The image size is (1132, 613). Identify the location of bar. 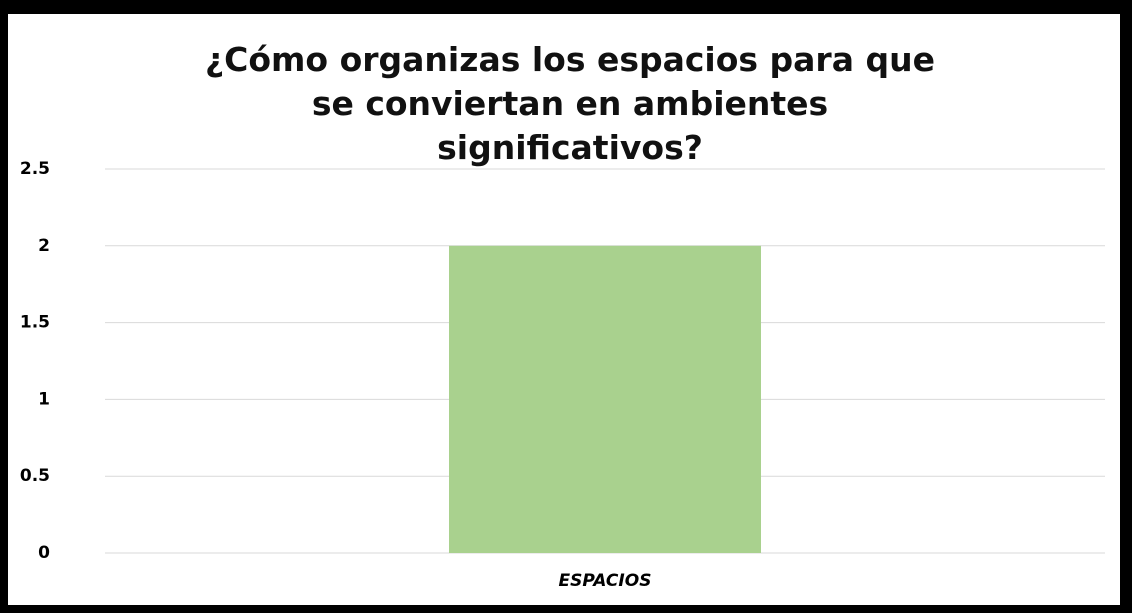
(605, 399).